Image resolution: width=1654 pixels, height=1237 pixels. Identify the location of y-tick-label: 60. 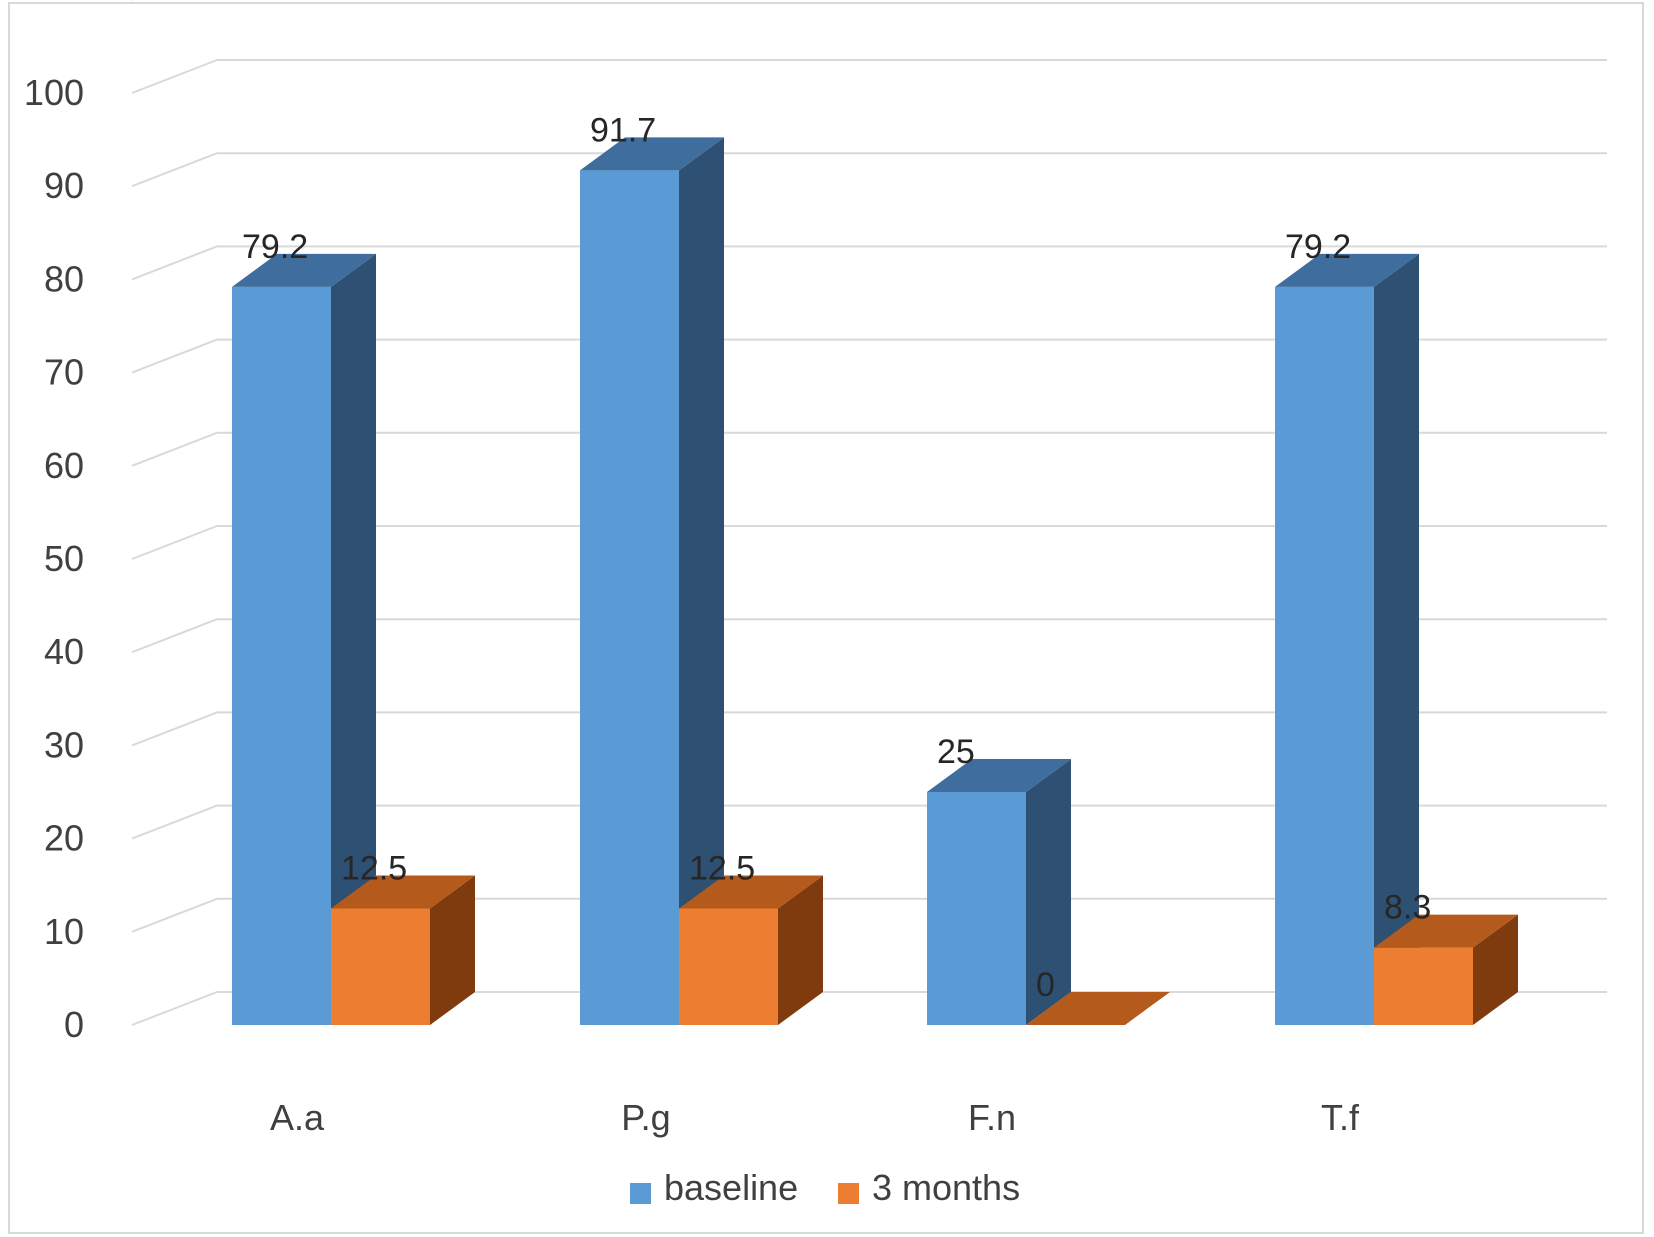
(64, 465).